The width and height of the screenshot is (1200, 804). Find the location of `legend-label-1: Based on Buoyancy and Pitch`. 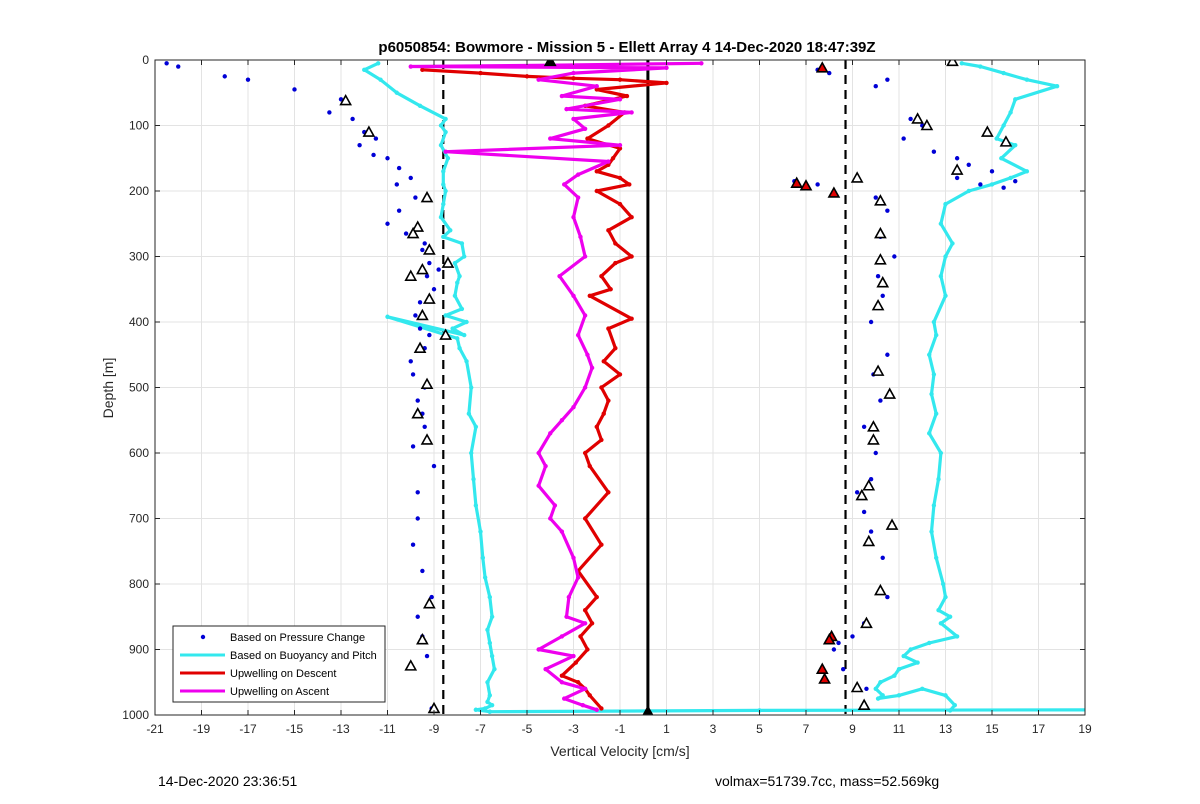

legend-label-1: Based on Buoyancy and Pitch is located at coordinates (303, 656).